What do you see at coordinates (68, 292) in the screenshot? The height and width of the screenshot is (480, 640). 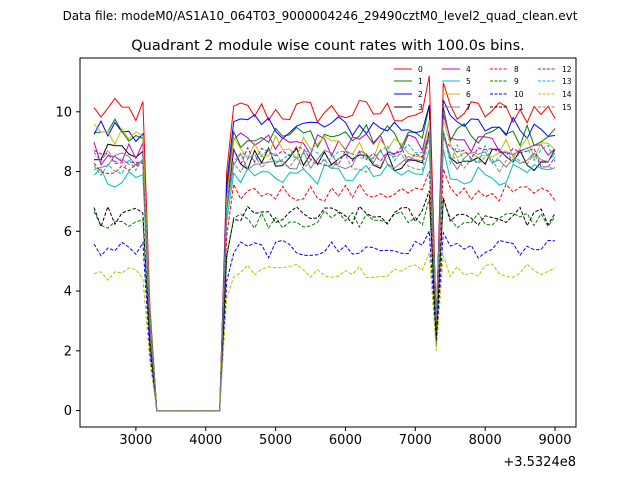 I see `y-tick-label: 4` at bounding box center [68, 292].